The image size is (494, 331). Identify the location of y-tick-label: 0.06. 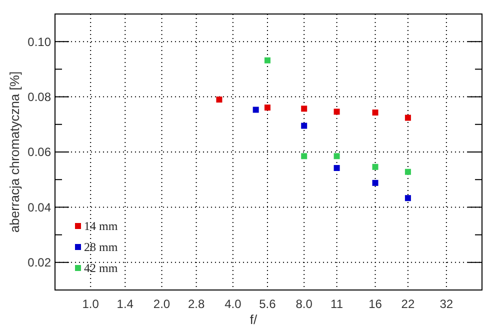
(40, 152).